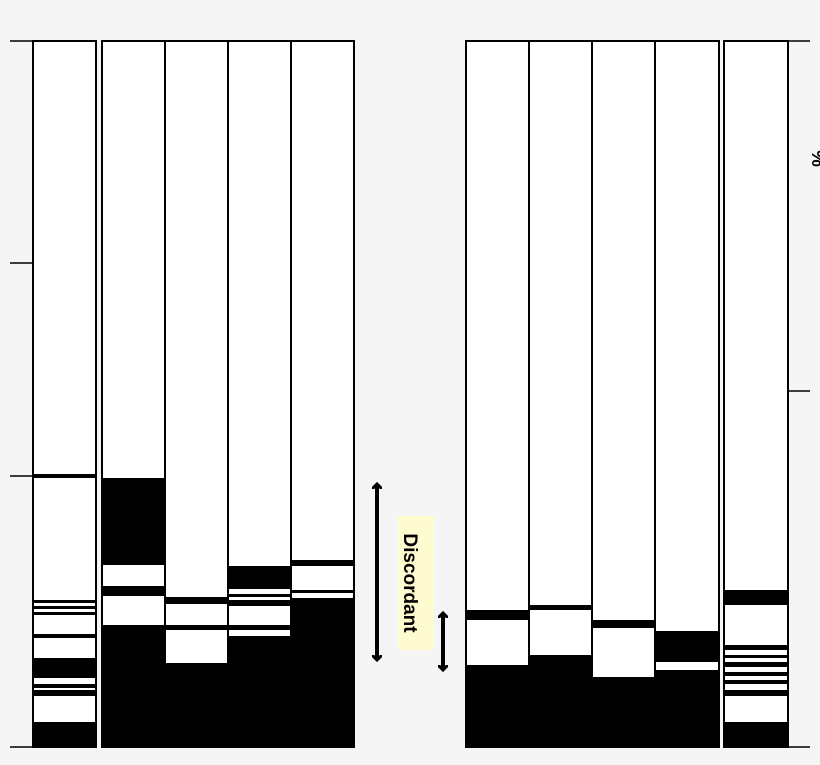  Describe the element at coordinates (21, 394) in the screenshot. I see `left-axis` at that location.